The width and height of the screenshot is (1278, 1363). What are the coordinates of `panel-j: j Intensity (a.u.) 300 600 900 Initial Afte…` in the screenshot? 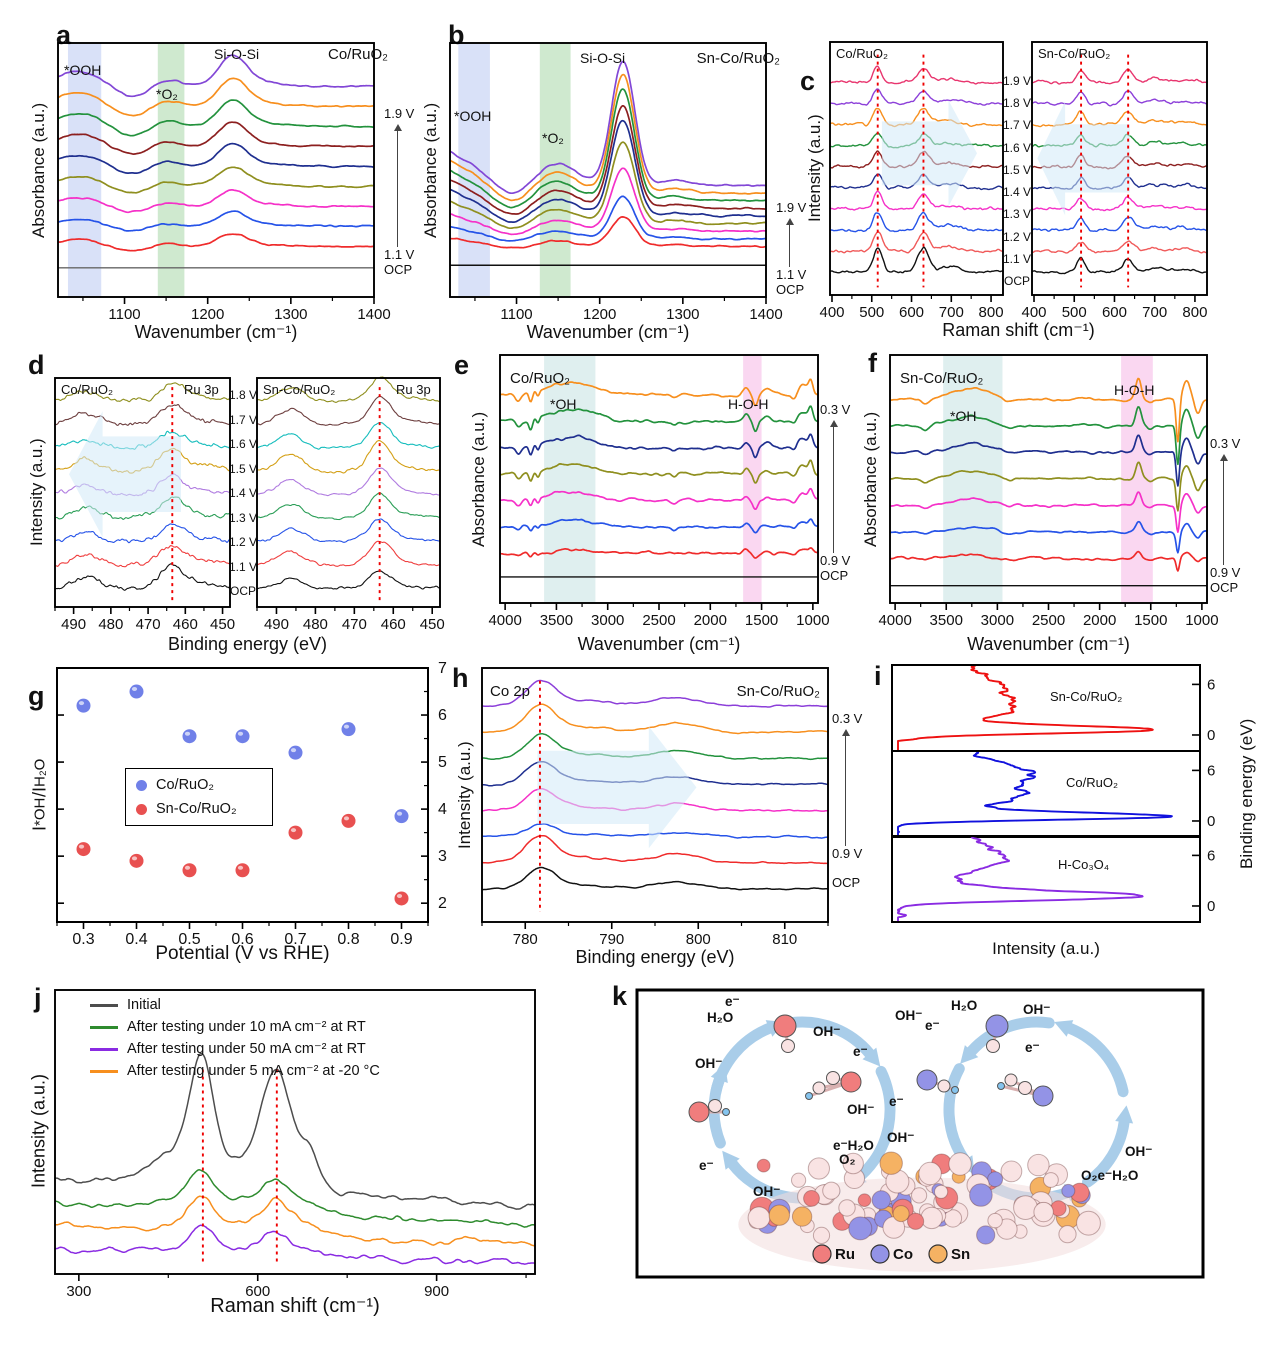 It's located at (318, 1169).